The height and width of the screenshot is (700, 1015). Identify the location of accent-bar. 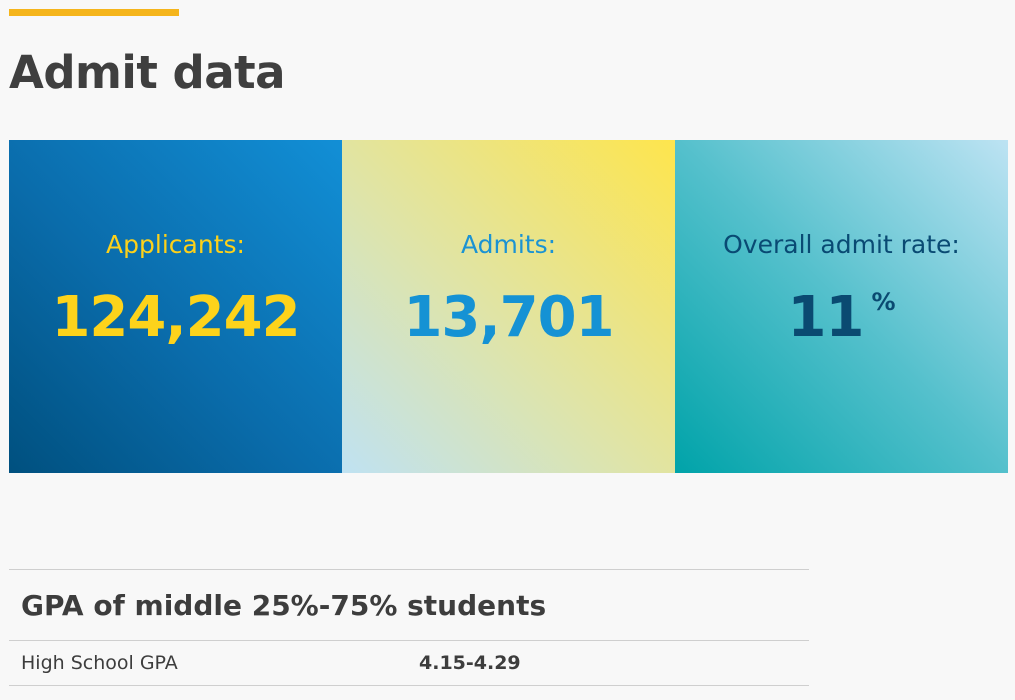
(94, 12).